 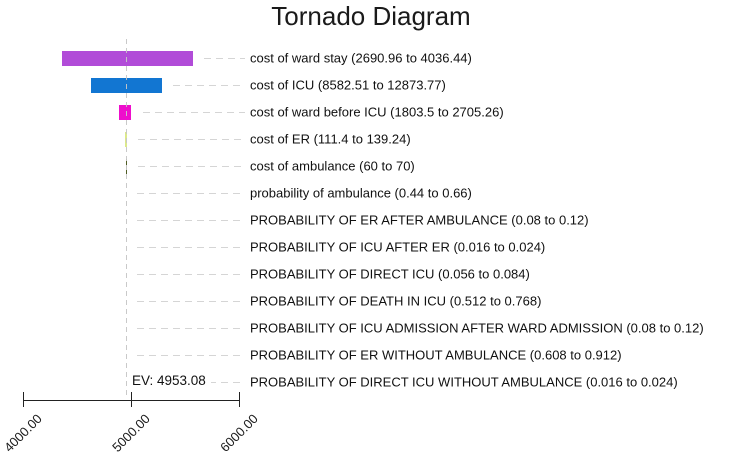 I want to click on x-axis-tick-label: 5000.00, so click(x=131, y=433).